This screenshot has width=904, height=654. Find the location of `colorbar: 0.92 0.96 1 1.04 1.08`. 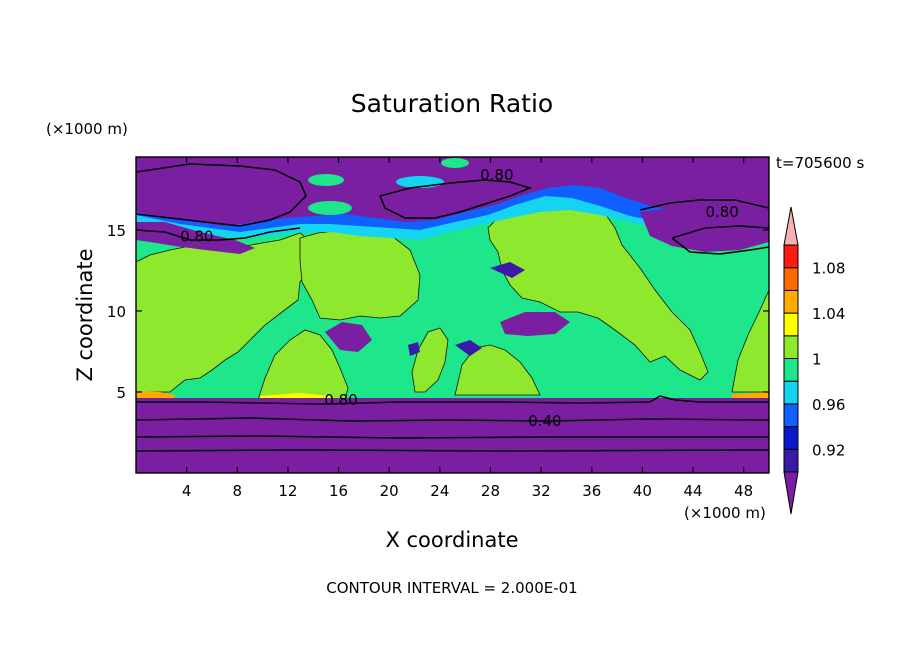

colorbar: 0.92 0.96 1 1.04 1.08 is located at coordinates (814, 360).